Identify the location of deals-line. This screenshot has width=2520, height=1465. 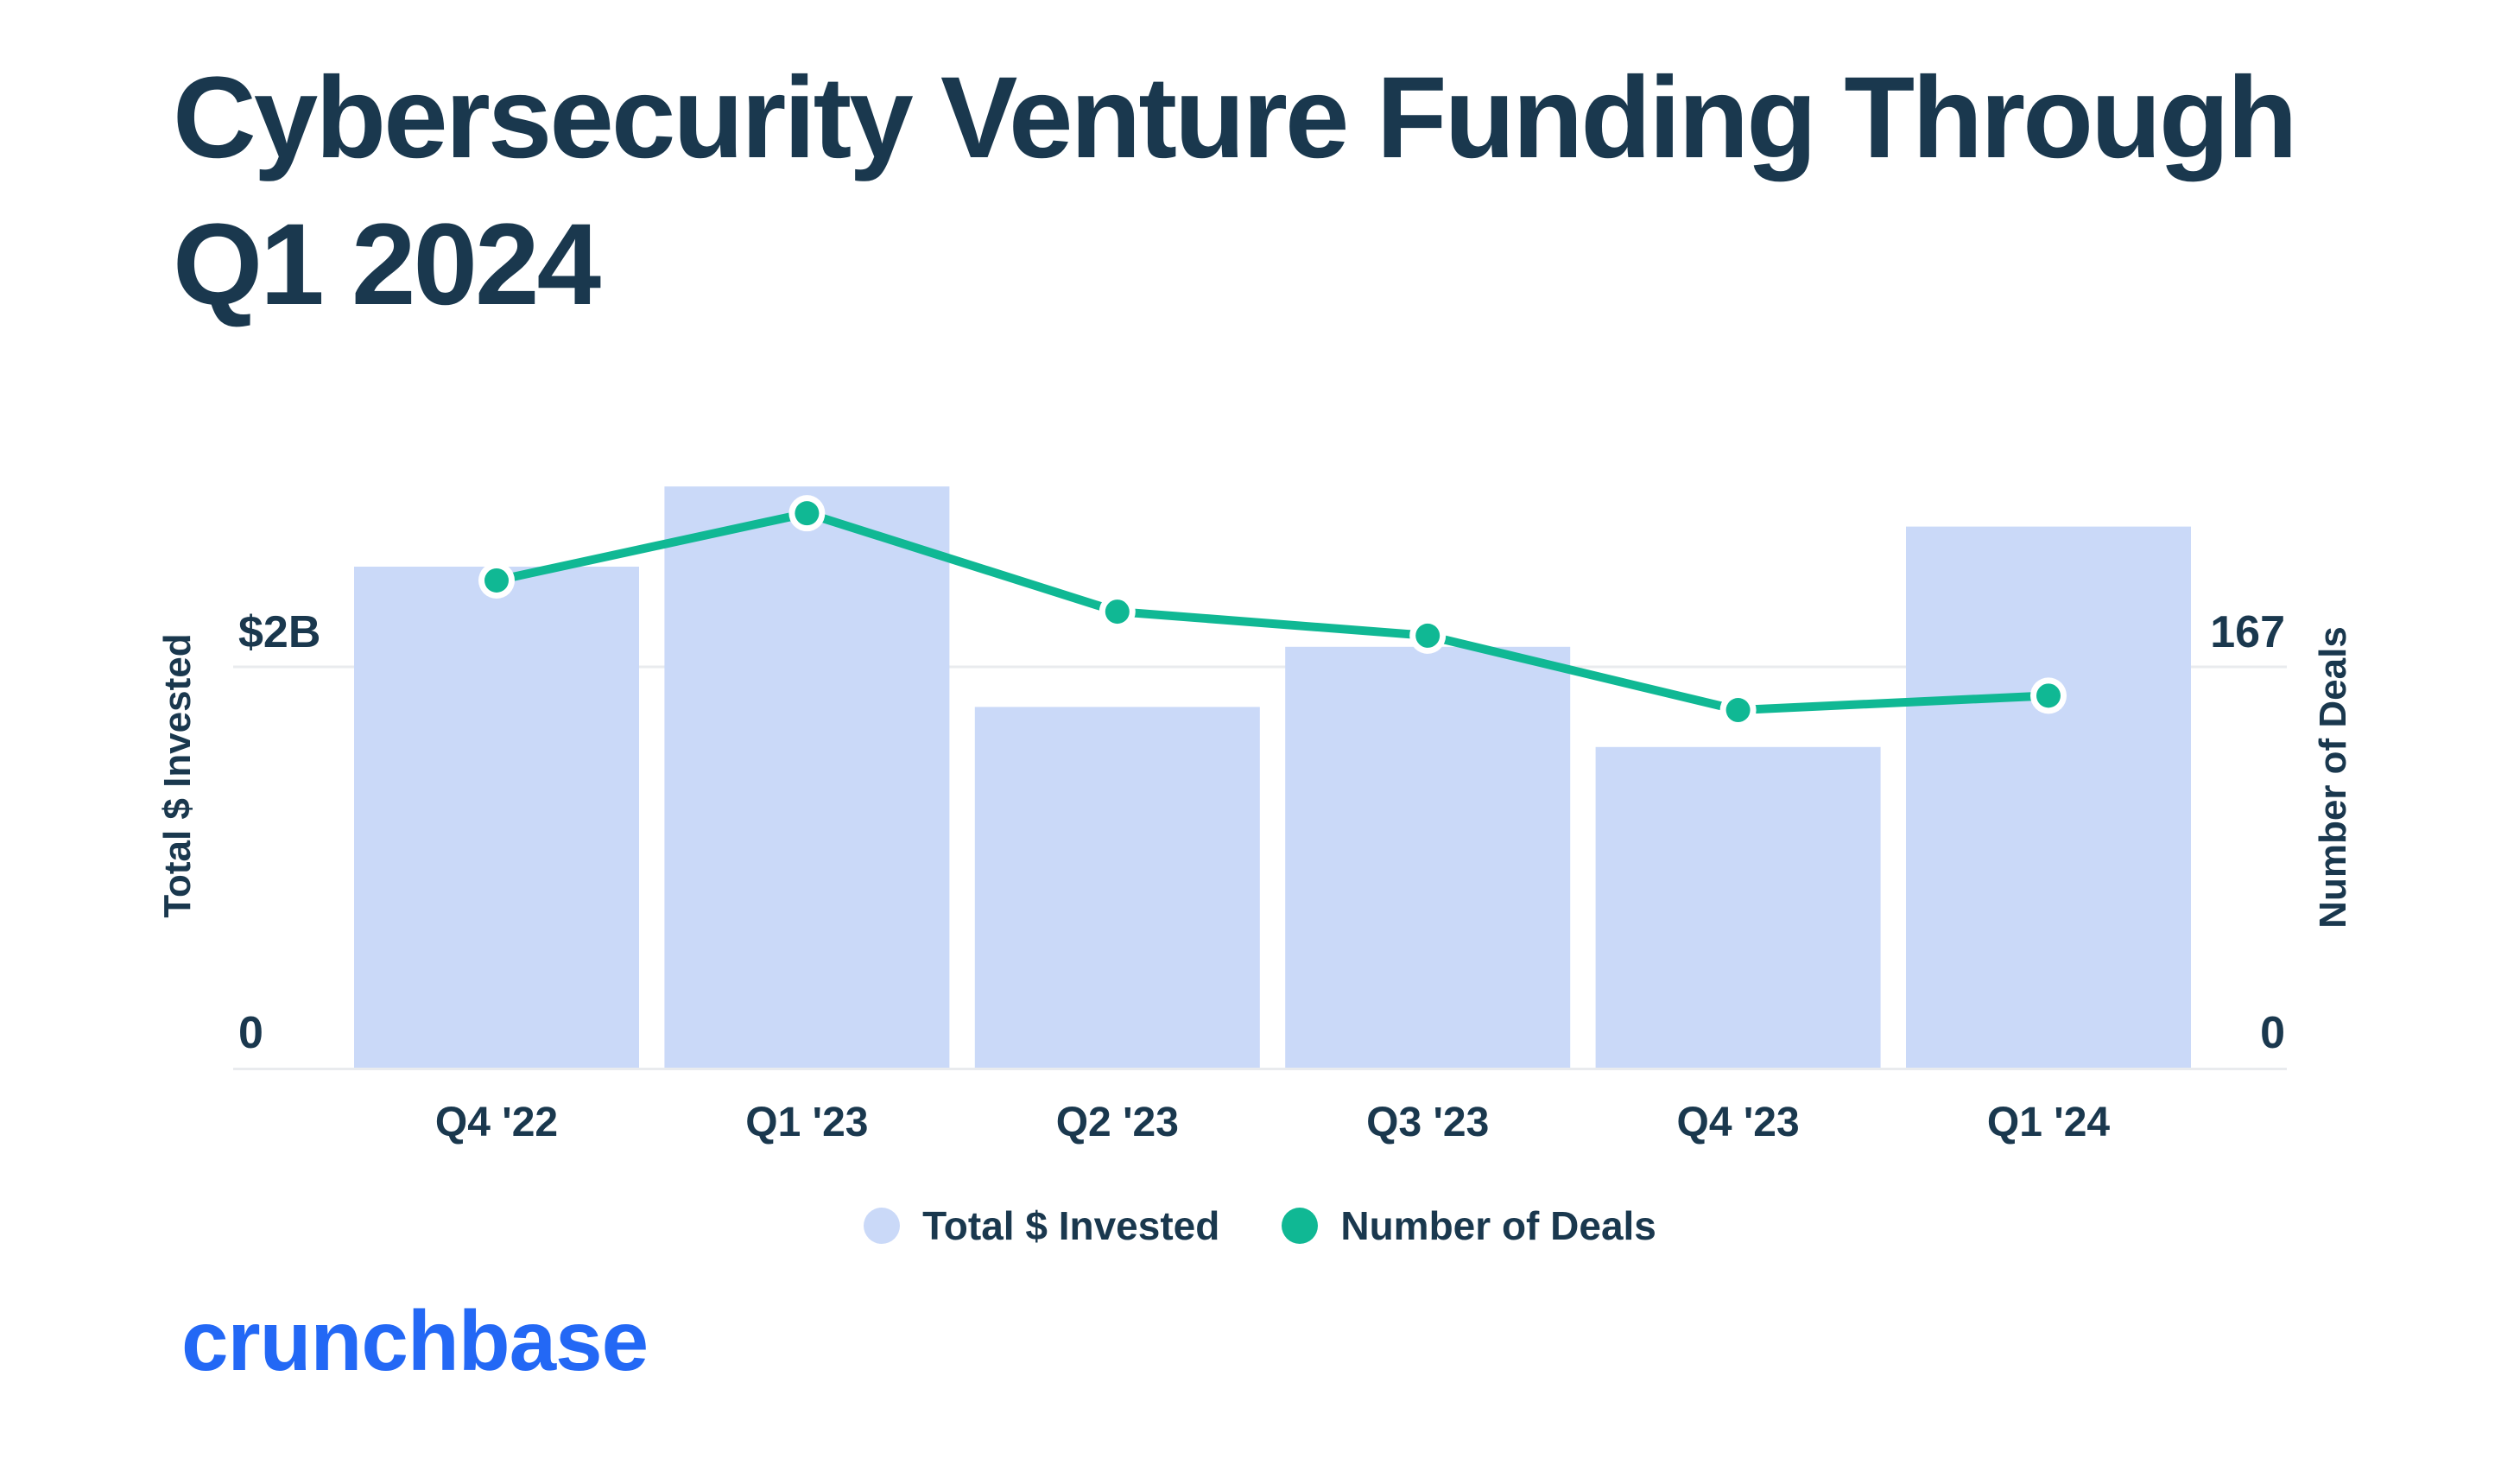
(1272, 612).